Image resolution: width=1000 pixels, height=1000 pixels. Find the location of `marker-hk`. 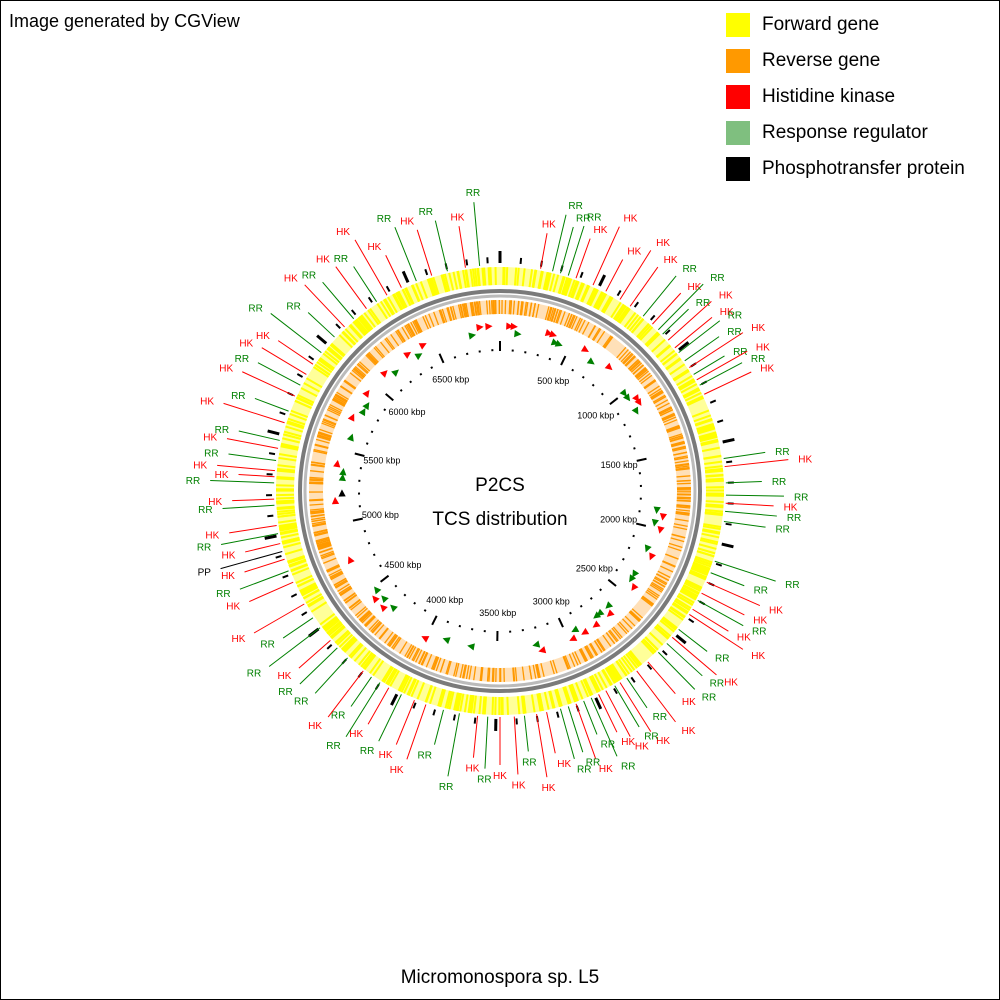

marker-hk is located at coordinates (384, 608).